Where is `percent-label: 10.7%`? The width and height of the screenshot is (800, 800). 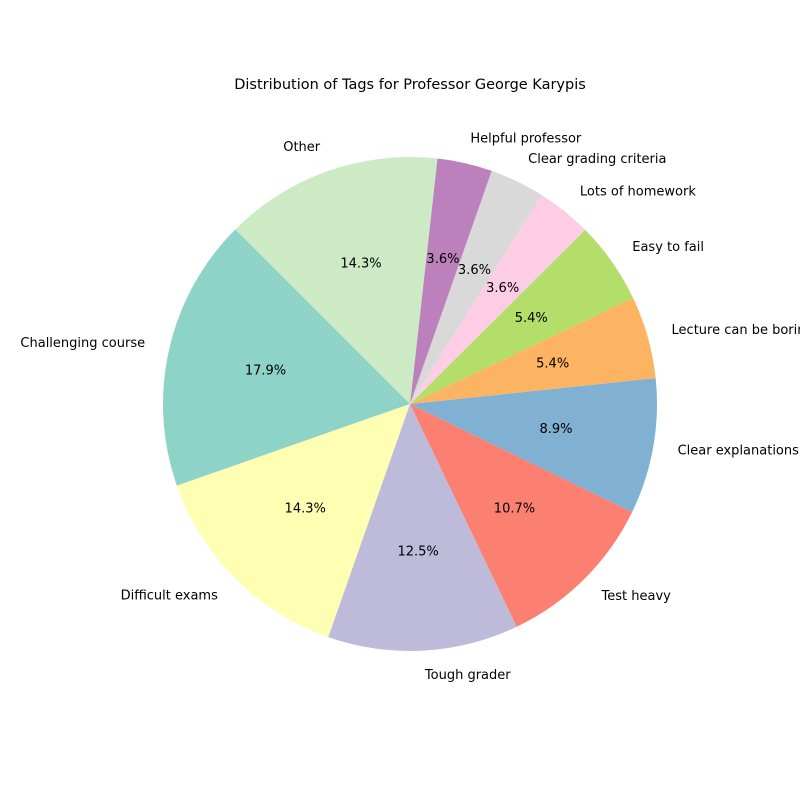
percent-label: 10.7% is located at coordinates (514, 509).